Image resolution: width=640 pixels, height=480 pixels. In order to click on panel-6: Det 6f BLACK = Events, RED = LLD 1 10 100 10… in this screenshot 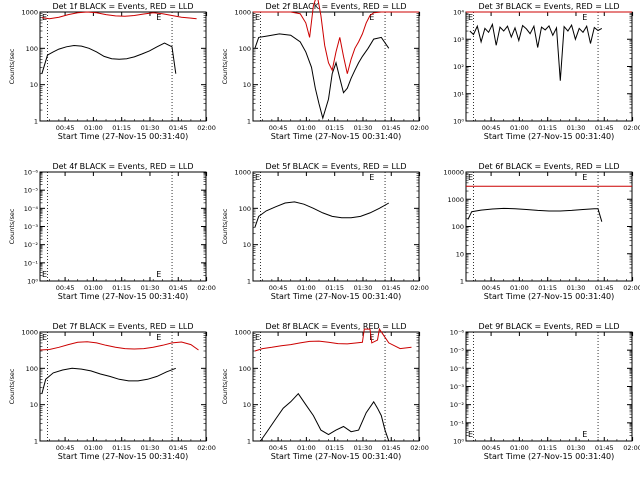, I will do `click(541, 231)`.